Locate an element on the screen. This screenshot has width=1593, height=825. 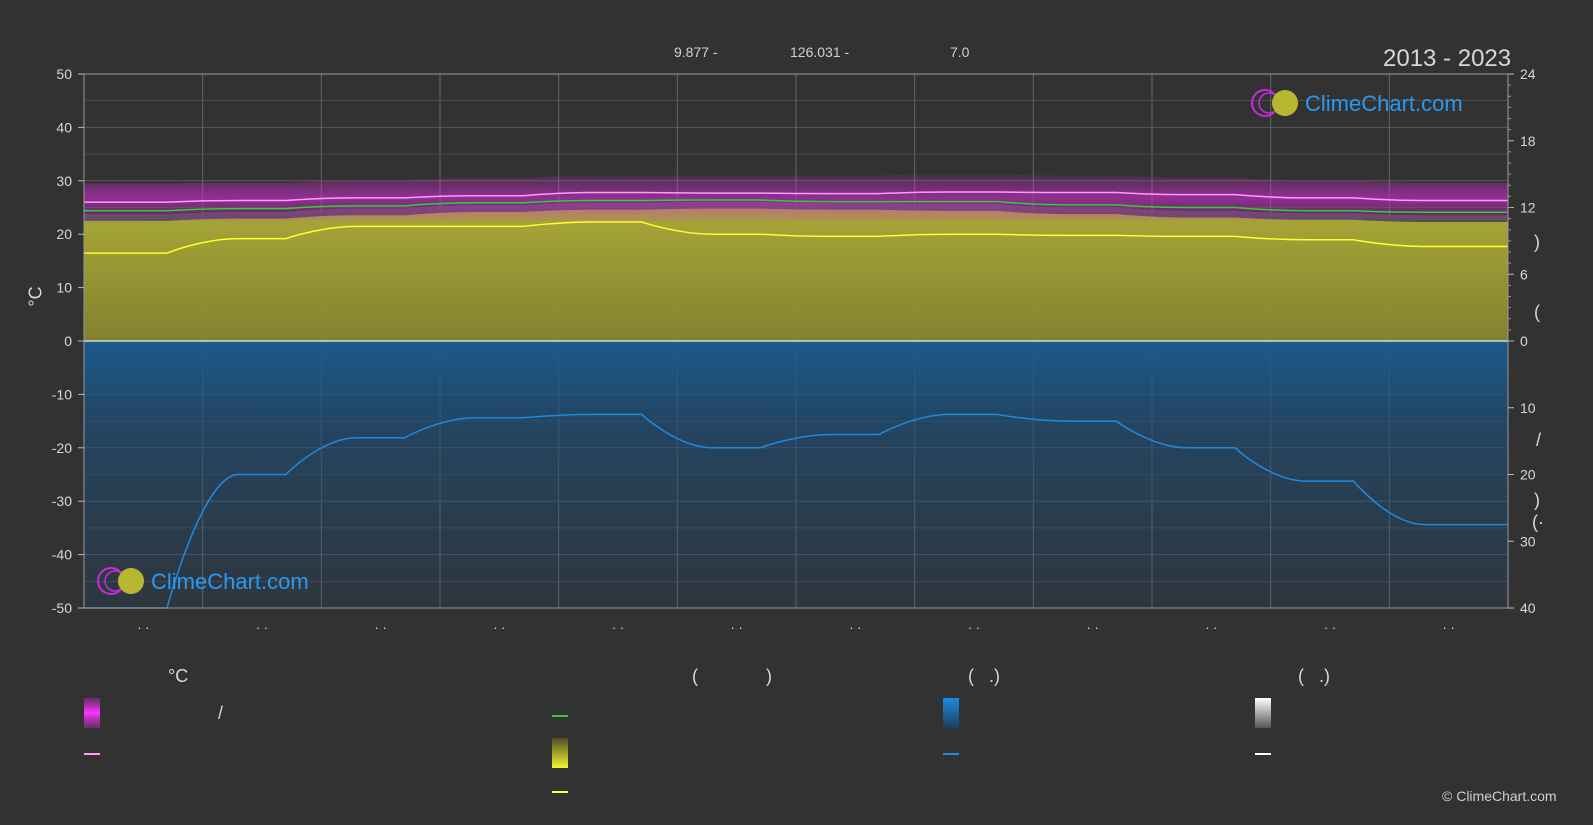
right-upper-tick-label: 6 is located at coordinates (1524, 274).